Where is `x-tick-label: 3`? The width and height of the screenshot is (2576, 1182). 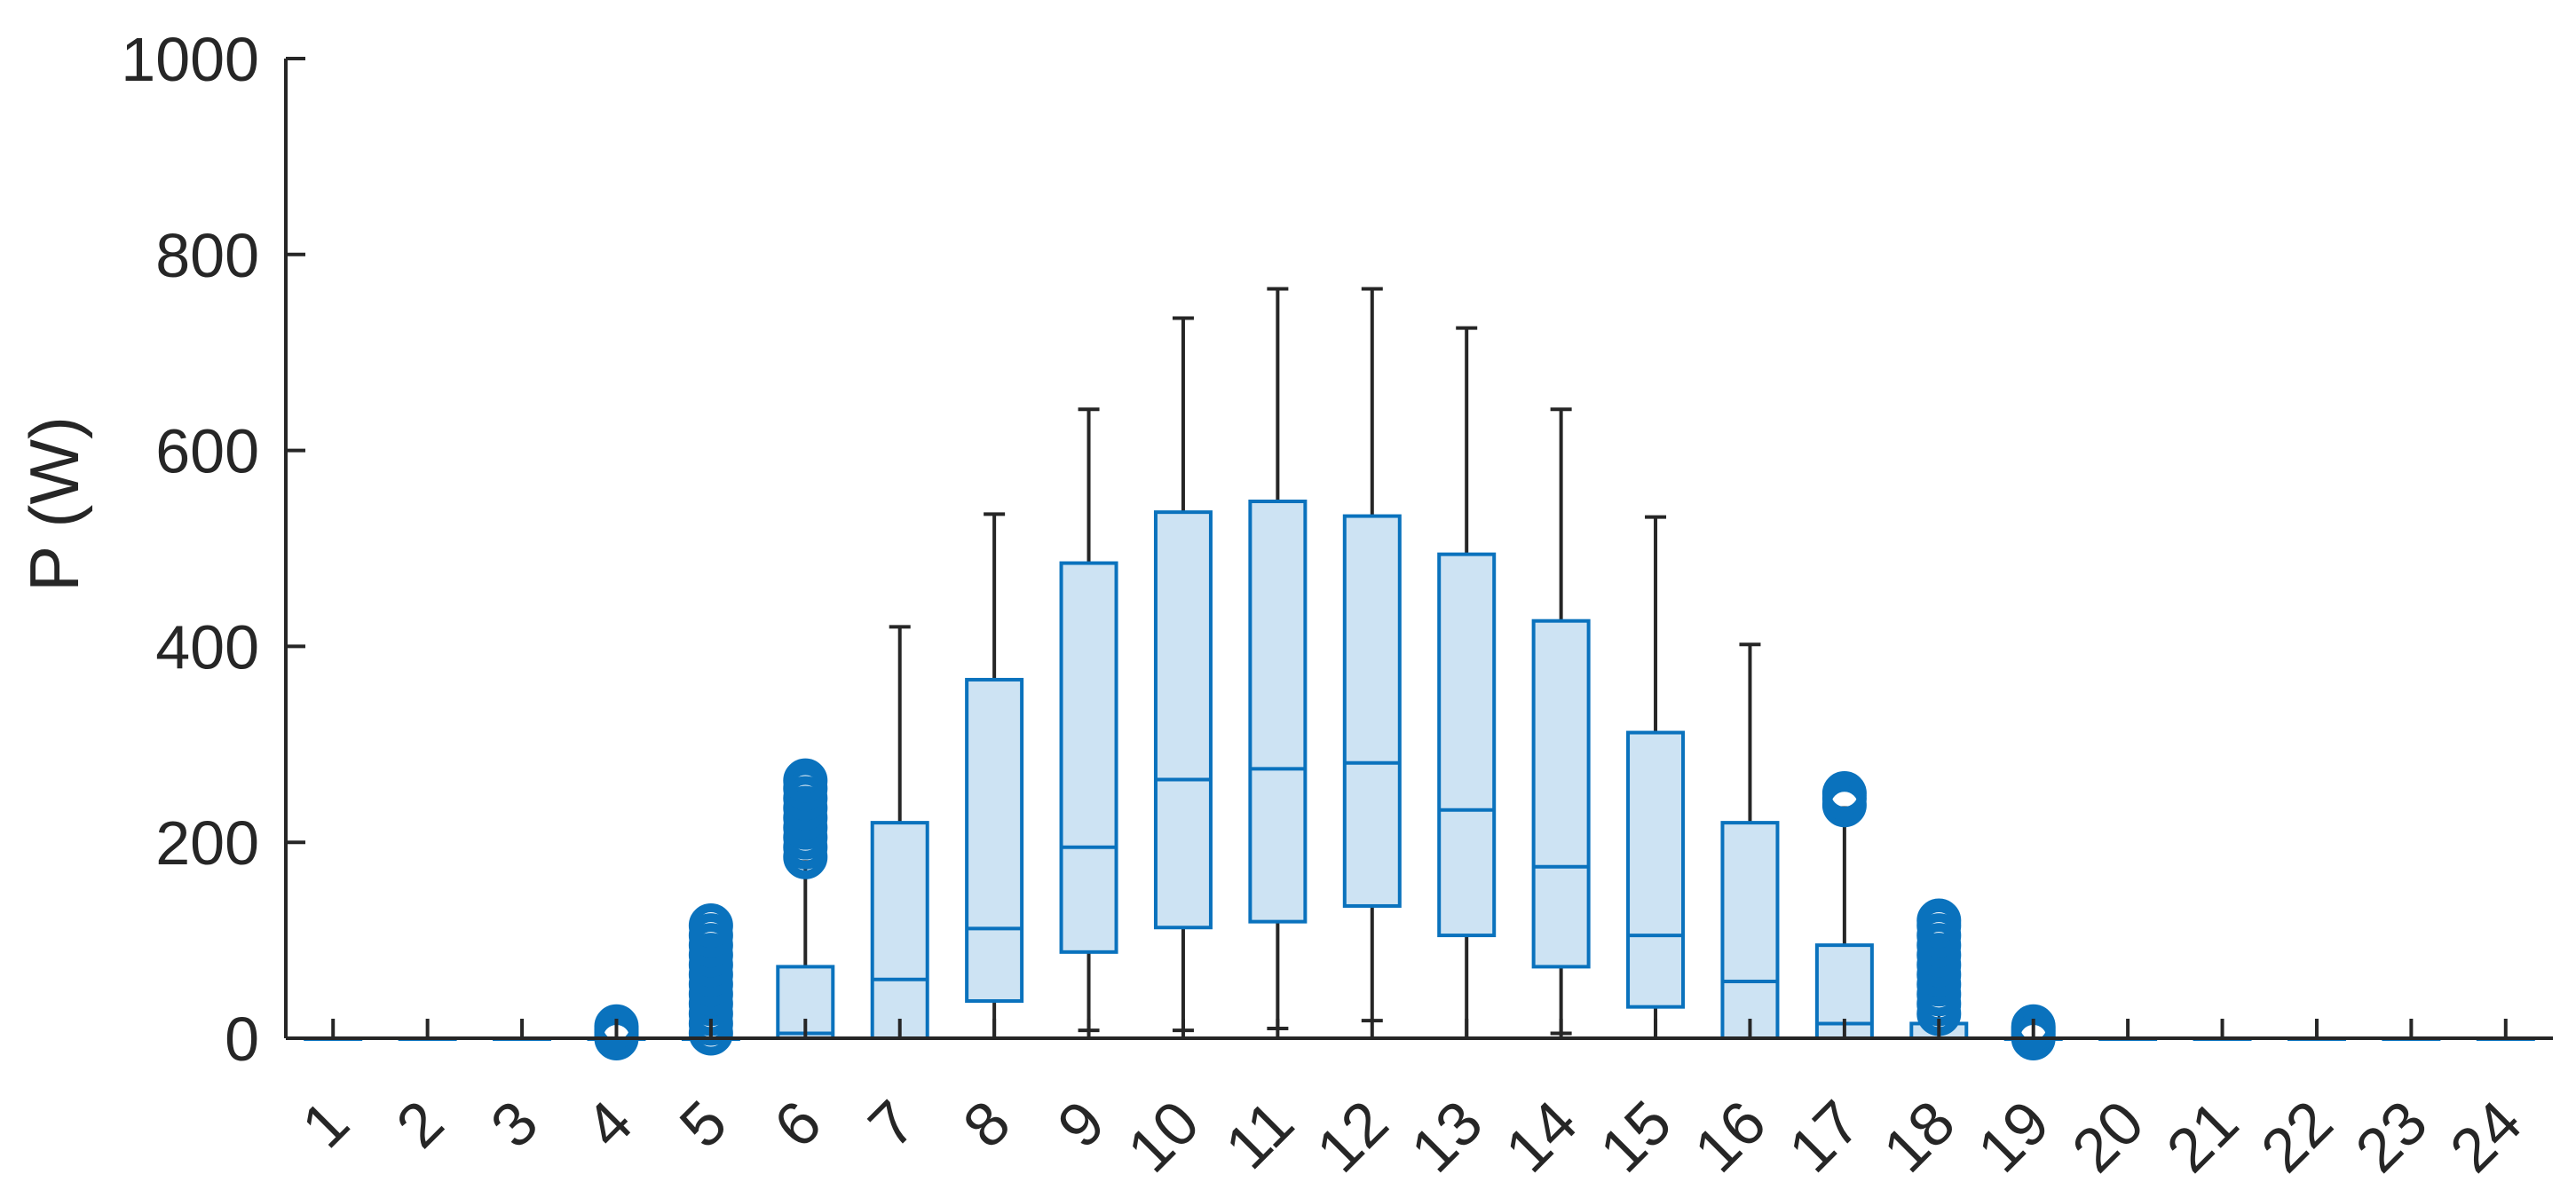
x-tick-label: 3 is located at coordinates (514, 1124).